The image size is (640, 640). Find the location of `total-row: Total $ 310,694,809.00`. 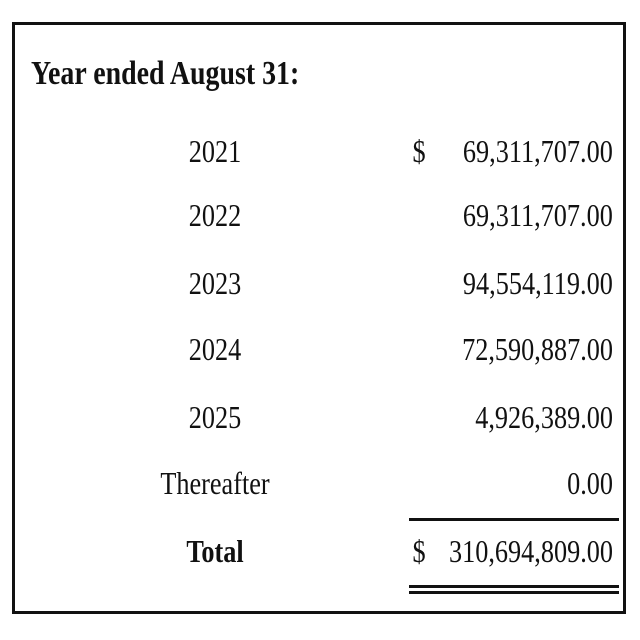

total-row: Total $ 310,694,809.00 is located at coordinates (319, 556).